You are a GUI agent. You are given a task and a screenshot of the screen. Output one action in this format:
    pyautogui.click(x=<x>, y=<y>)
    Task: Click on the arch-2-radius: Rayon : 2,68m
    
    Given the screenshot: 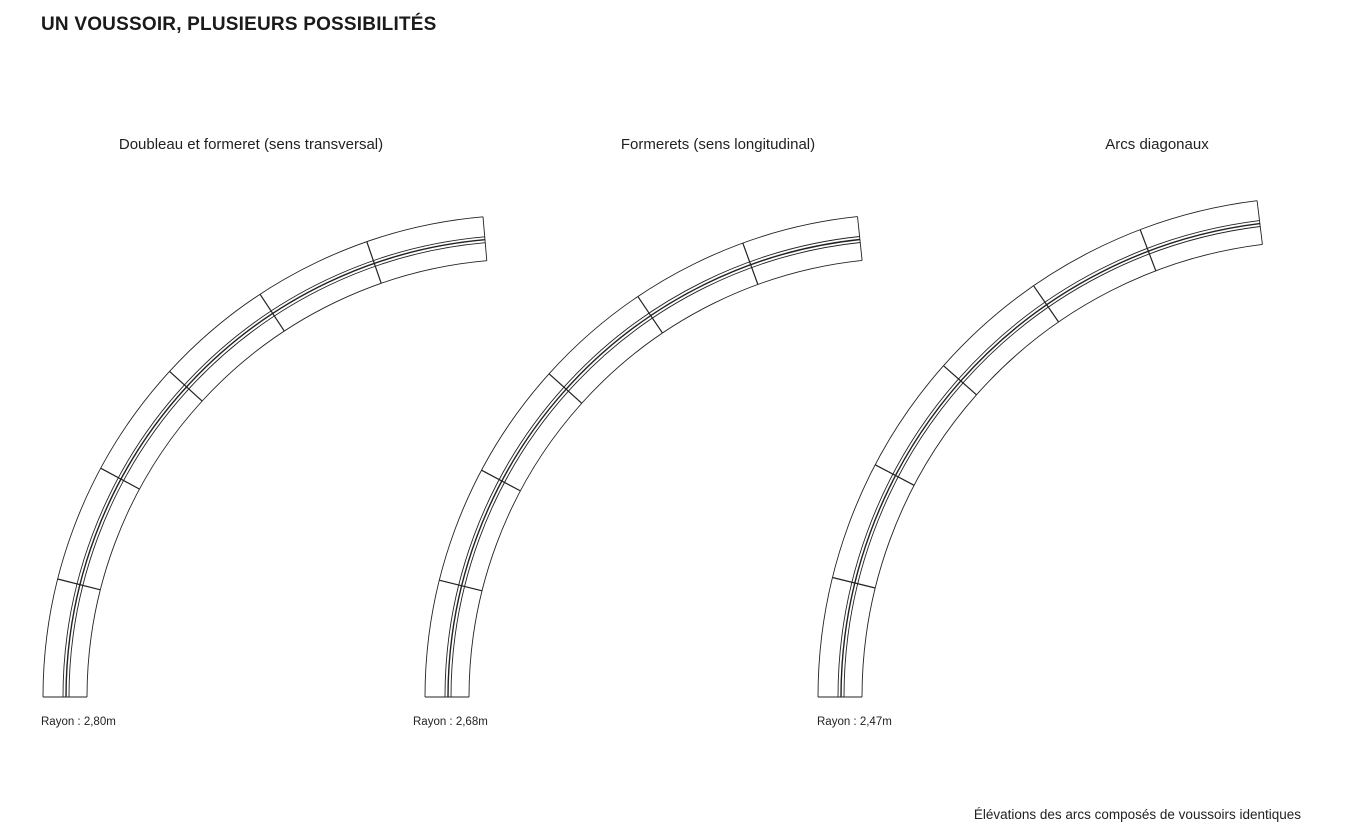 What is the action you would take?
    pyautogui.click(x=450, y=722)
    